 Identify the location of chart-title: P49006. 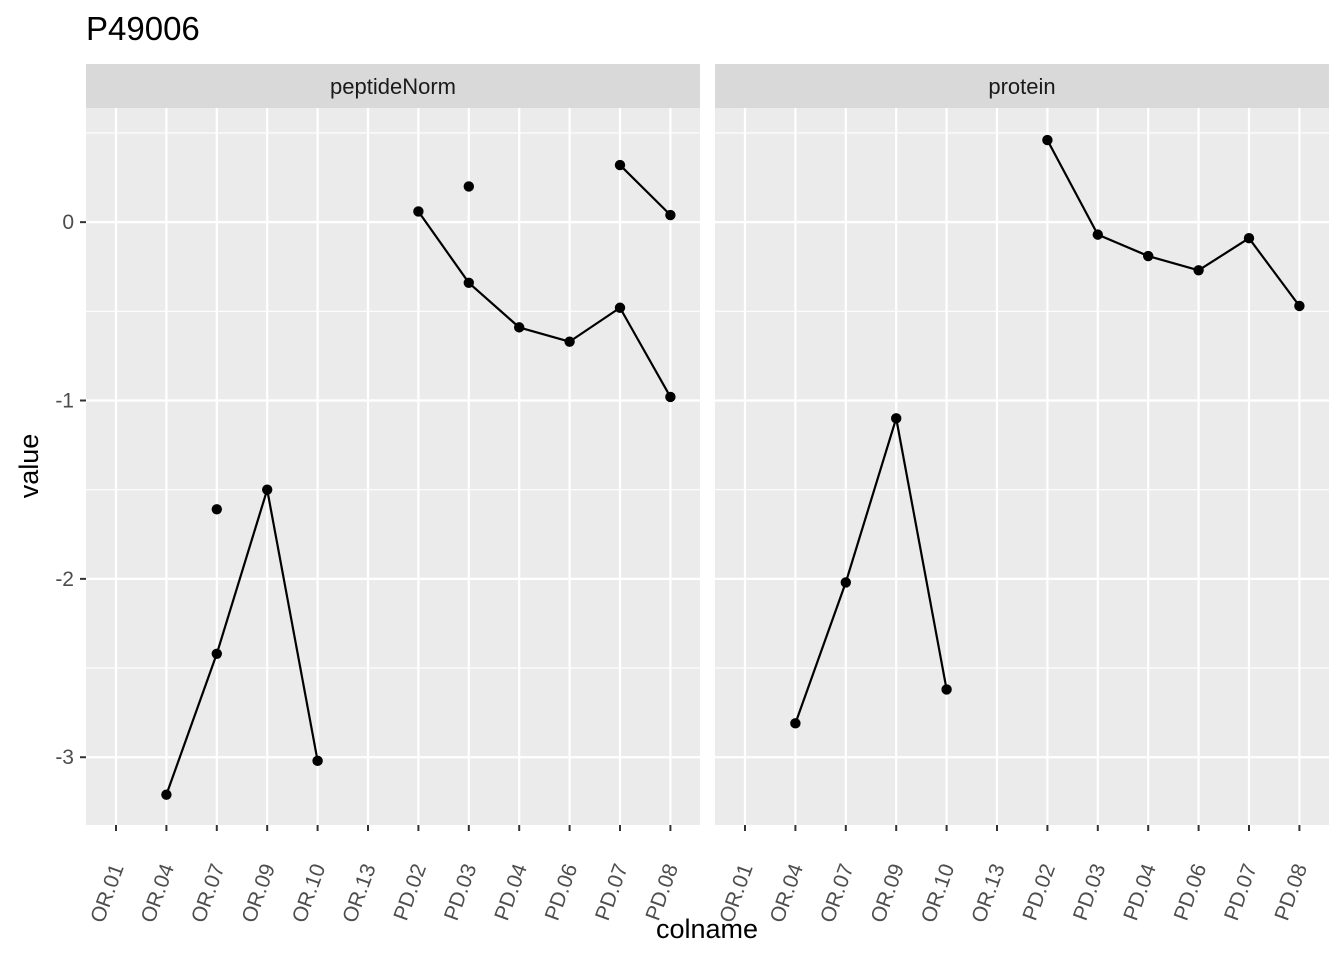
(143, 28).